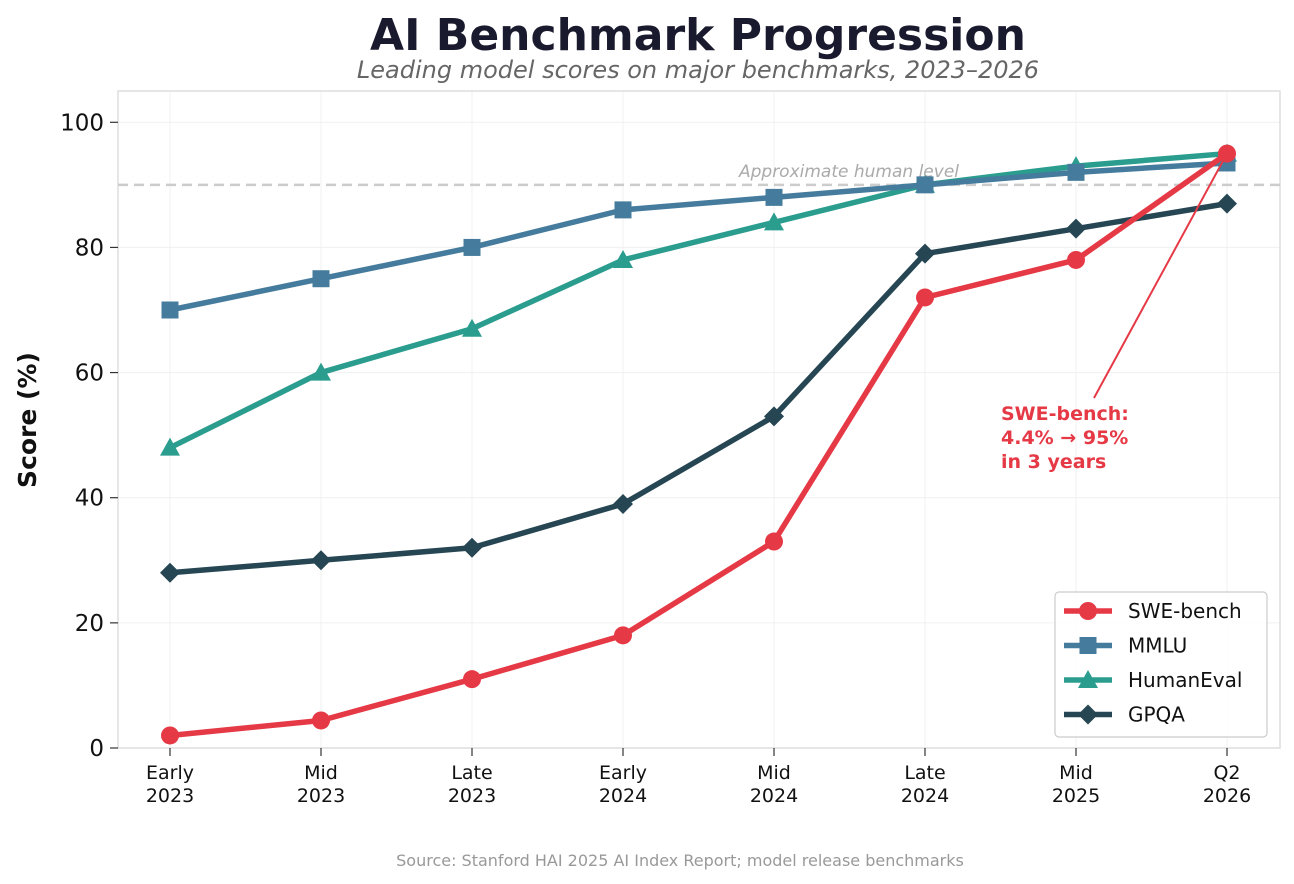 The image size is (1294, 884). I want to click on legend-label: MMLU, so click(1157, 646).